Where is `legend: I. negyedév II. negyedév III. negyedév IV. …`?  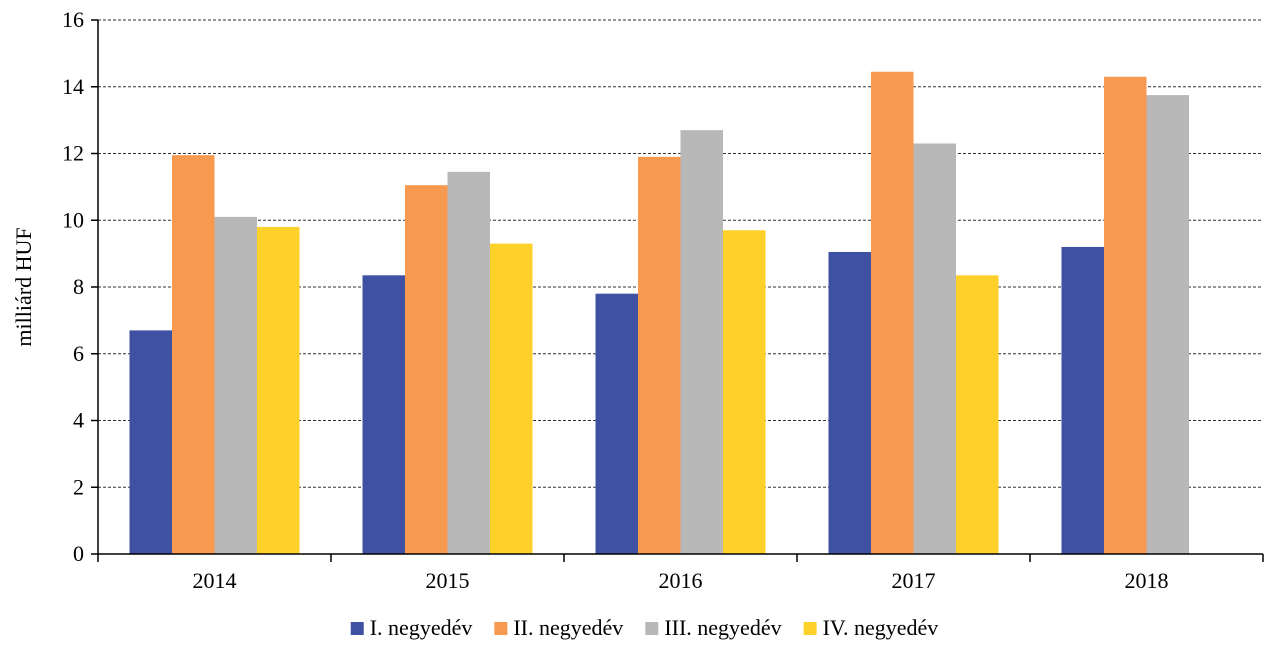 legend: I. negyedév II. negyedév III. negyedév IV. … is located at coordinates (644, 627).